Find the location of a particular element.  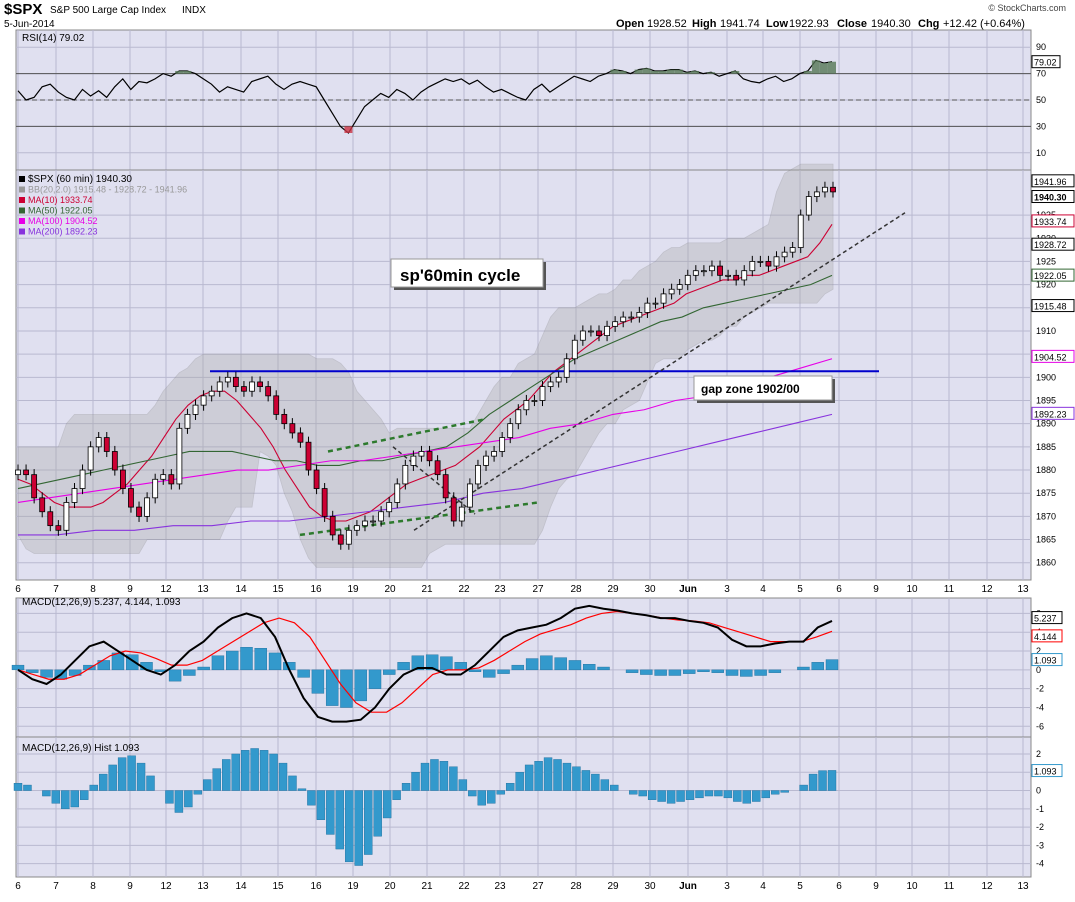

hist-tick-label: 0 is located at coordinates (1038, 791).